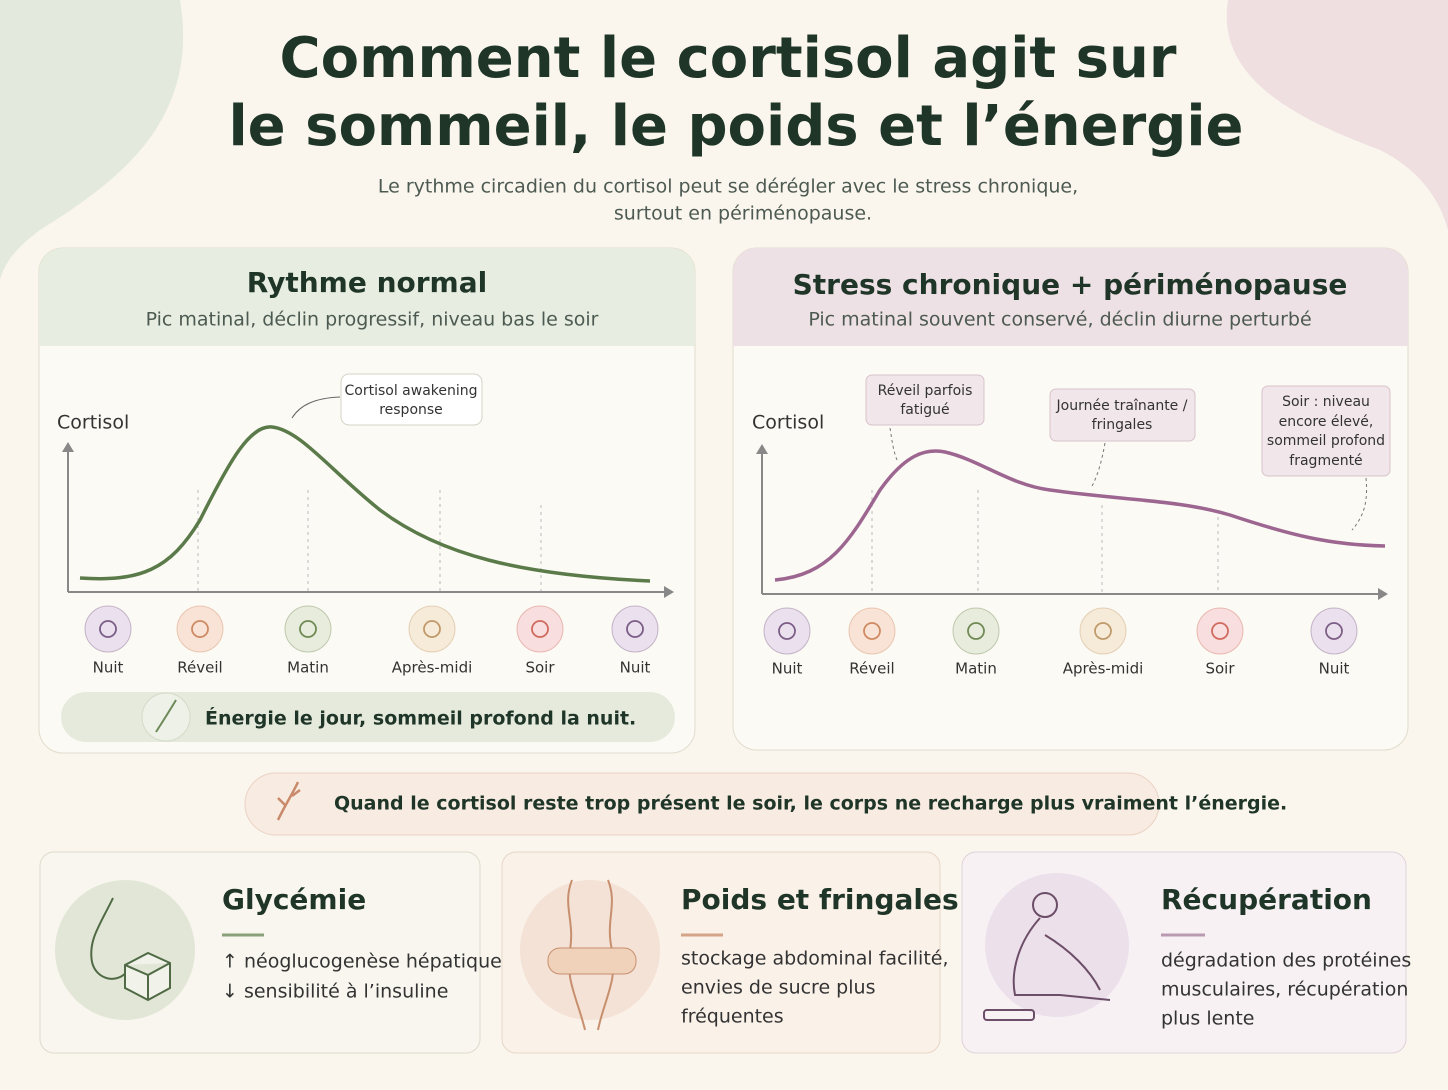  I want to click on card-text: plus lente, so click(1207, 1019).